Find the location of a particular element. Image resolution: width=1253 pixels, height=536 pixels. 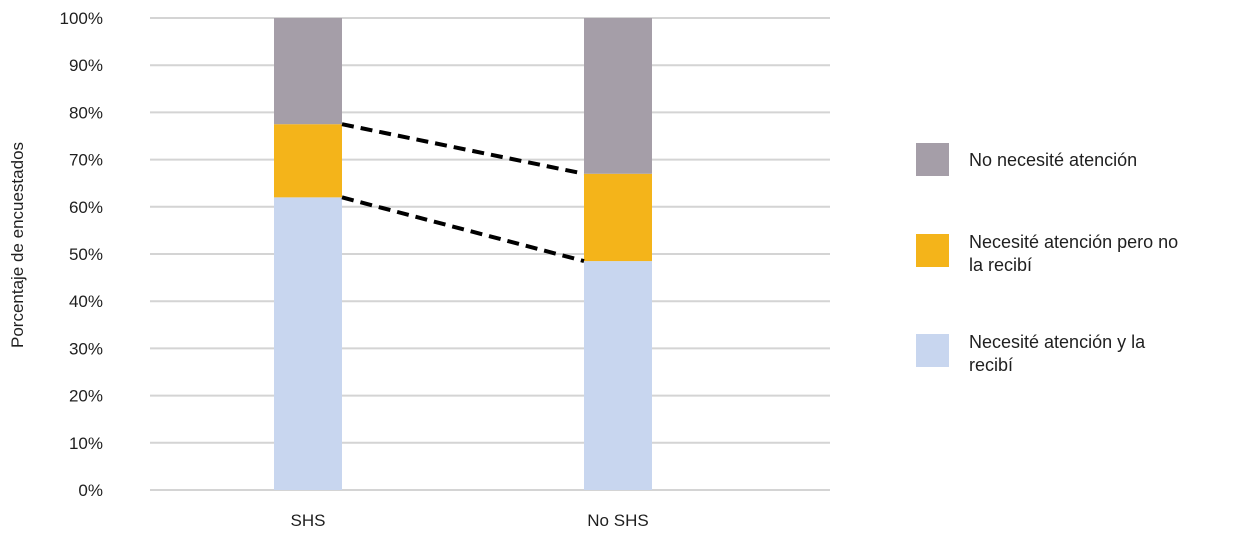

legend-label: Necesité atención pero no la recibí is located at coordinates (1074, 253).